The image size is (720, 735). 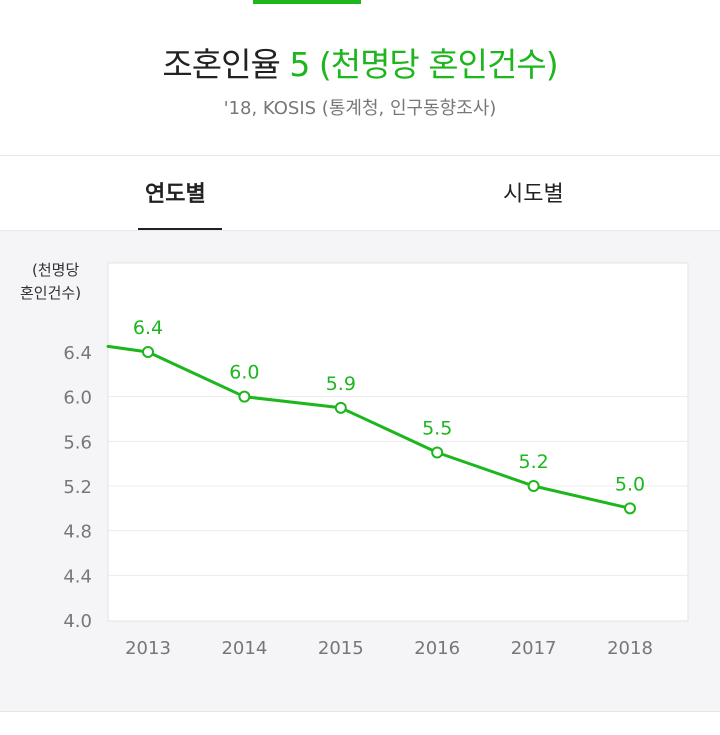 I want to click on y-tick-label: 6.0, so click(x=77, y=398).